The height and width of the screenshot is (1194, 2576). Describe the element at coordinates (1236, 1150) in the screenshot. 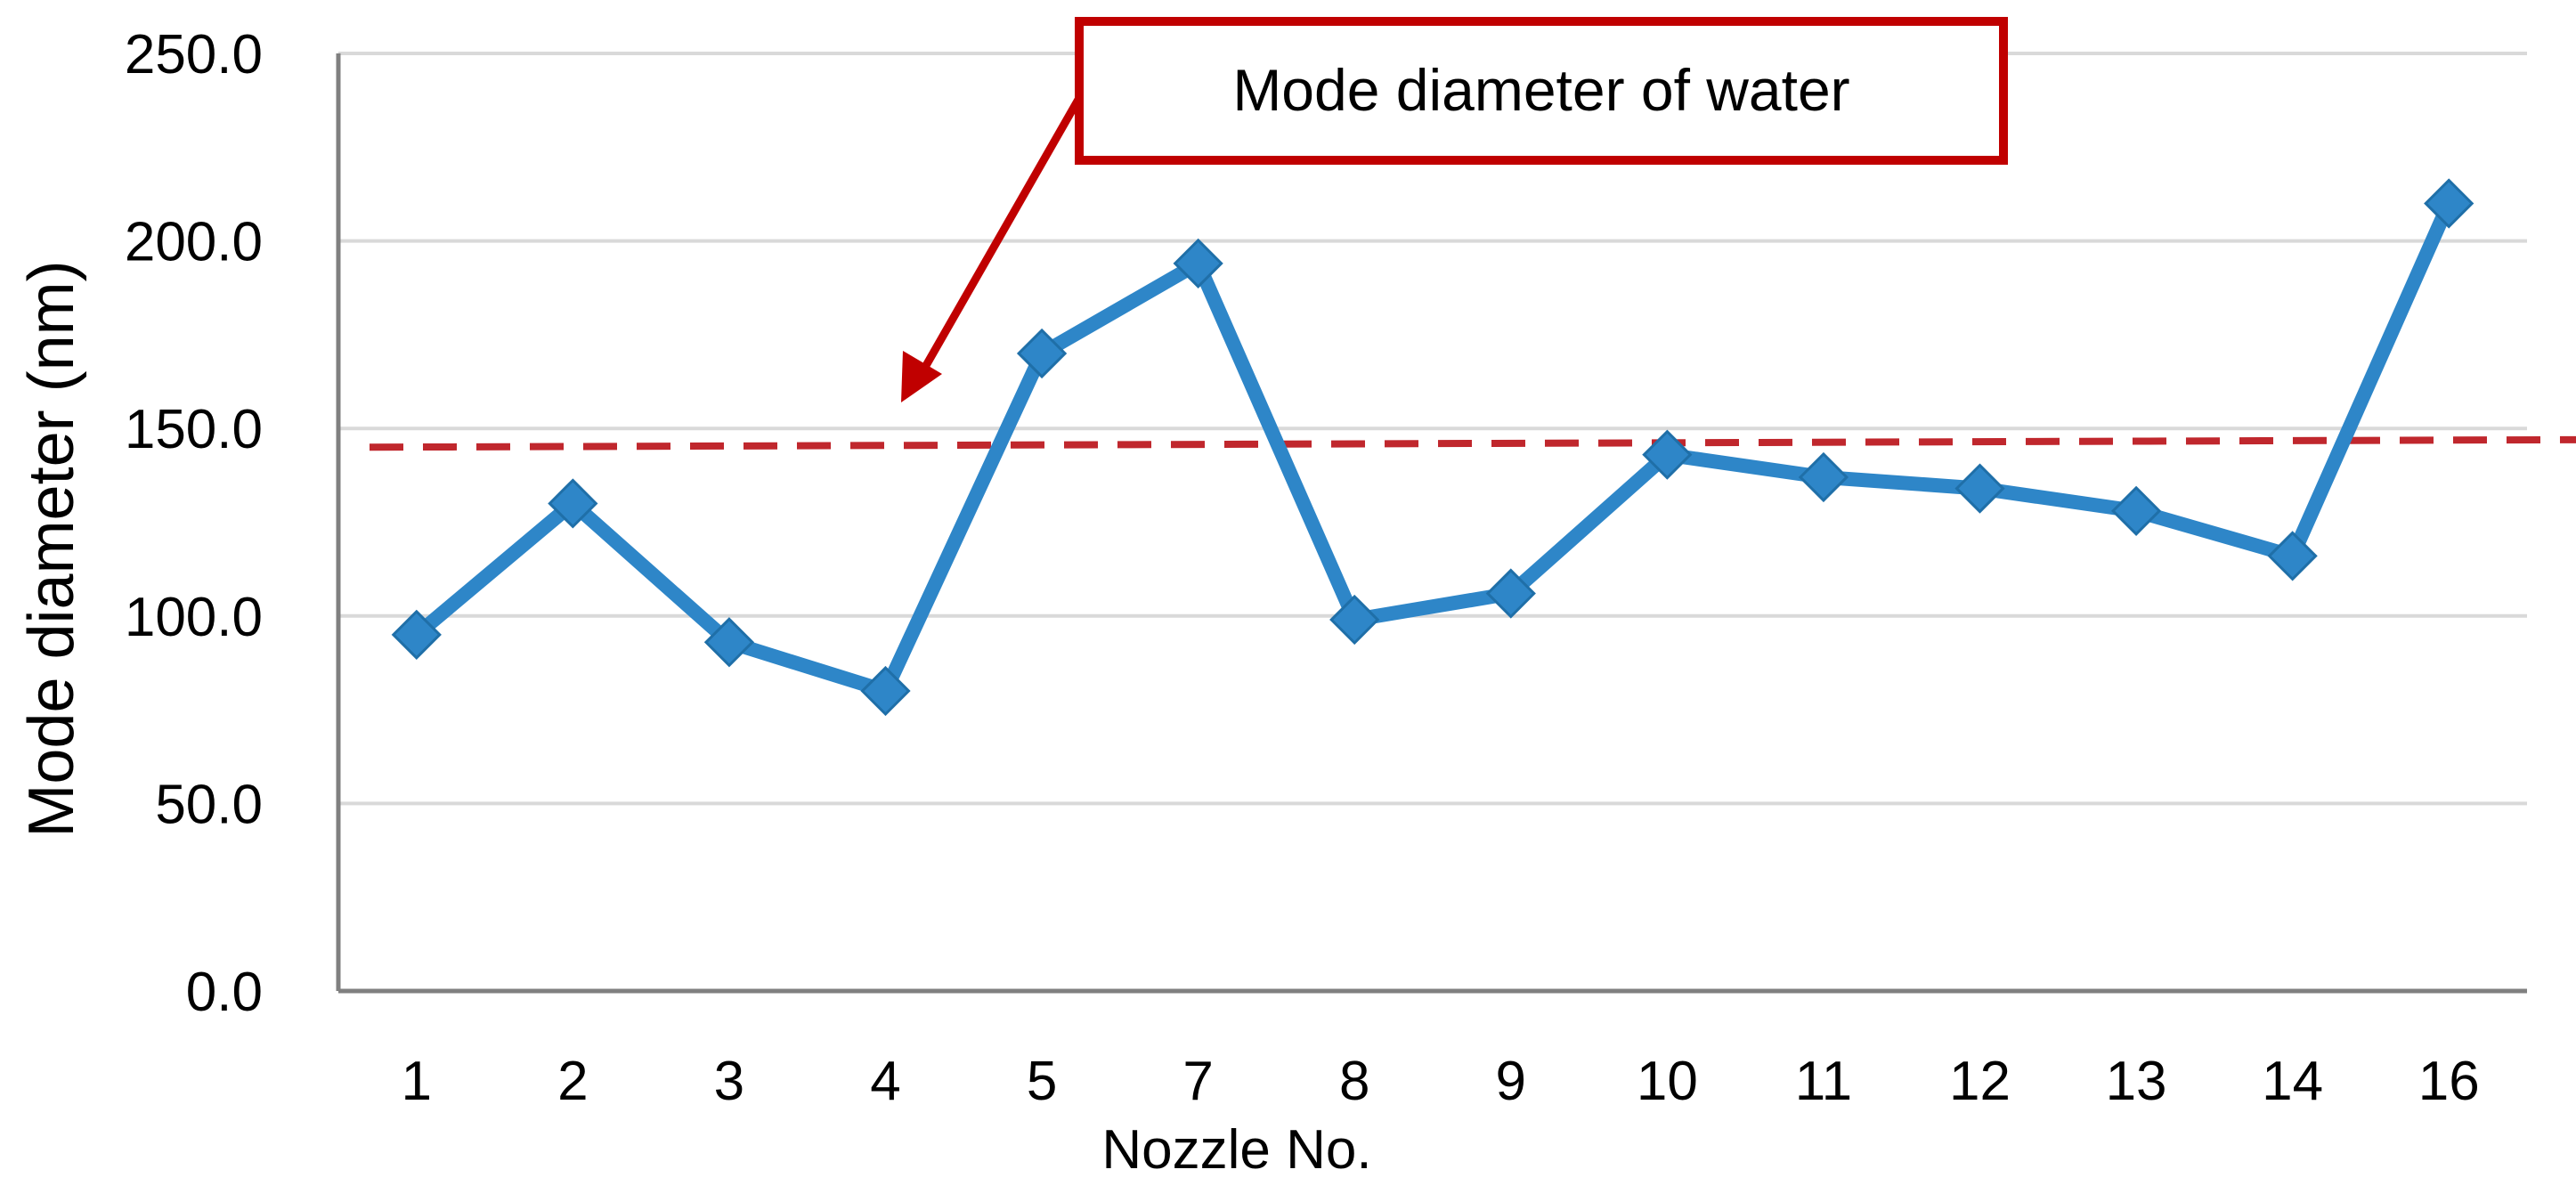

I see `x-axis-label: Nozzle No.` at that location.